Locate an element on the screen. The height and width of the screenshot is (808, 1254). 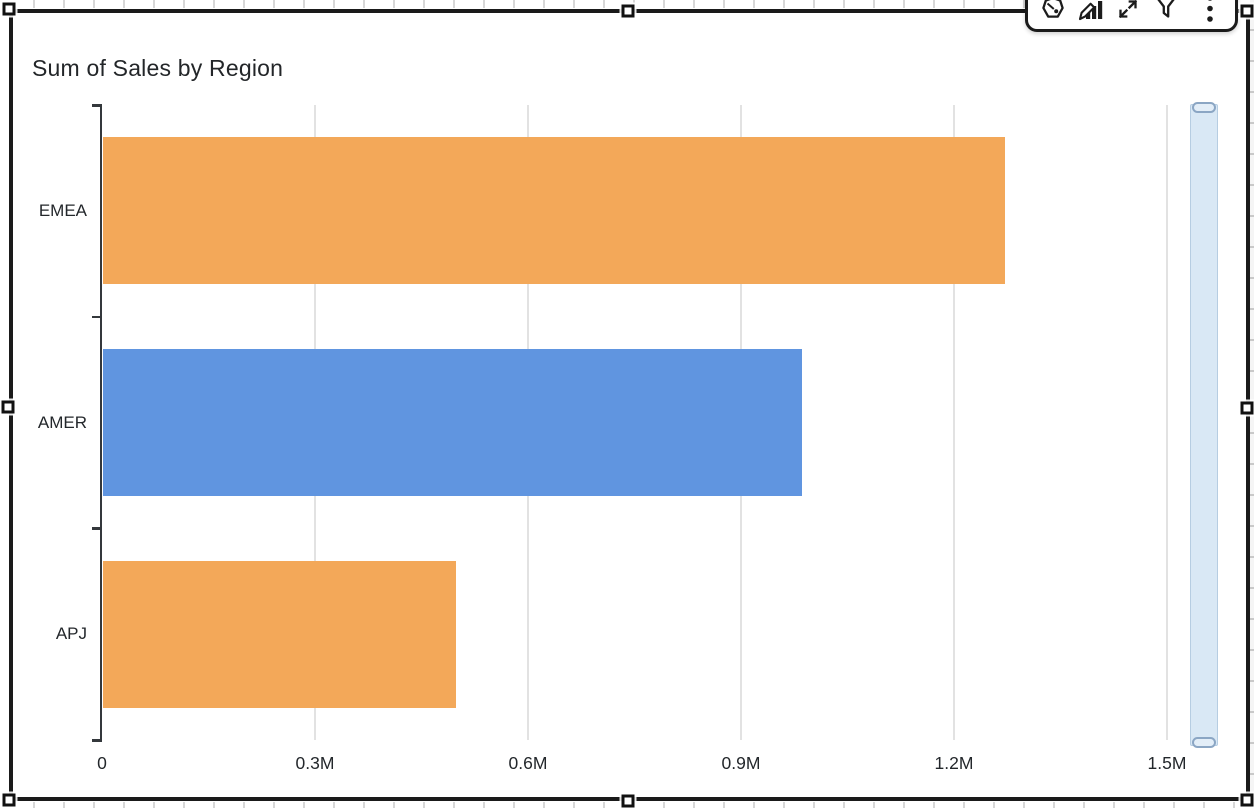
insights-button is located at coordinates (1053, 11).